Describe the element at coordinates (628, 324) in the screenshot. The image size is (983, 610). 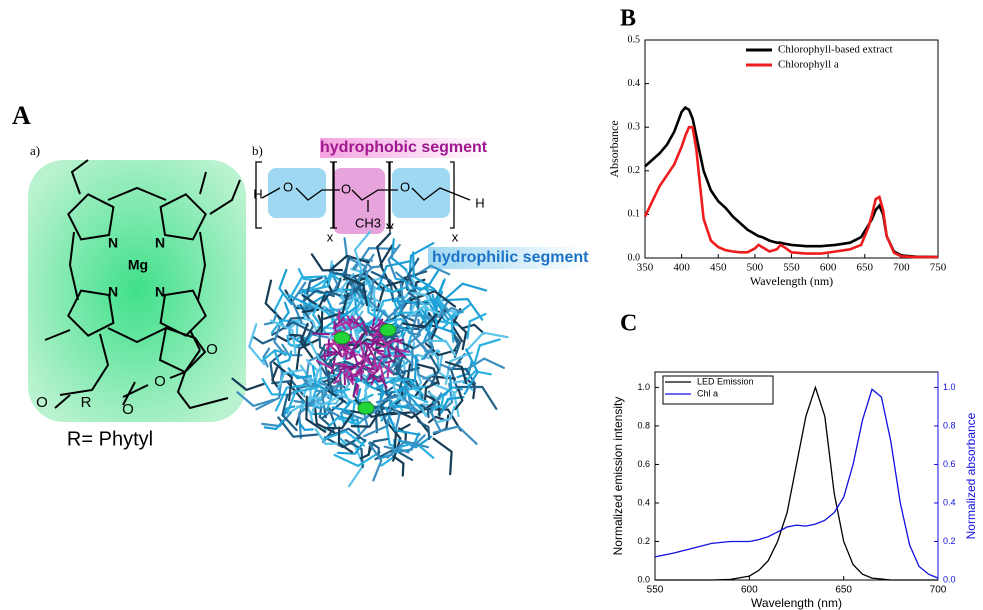
I see `panel-label: C` at that location.